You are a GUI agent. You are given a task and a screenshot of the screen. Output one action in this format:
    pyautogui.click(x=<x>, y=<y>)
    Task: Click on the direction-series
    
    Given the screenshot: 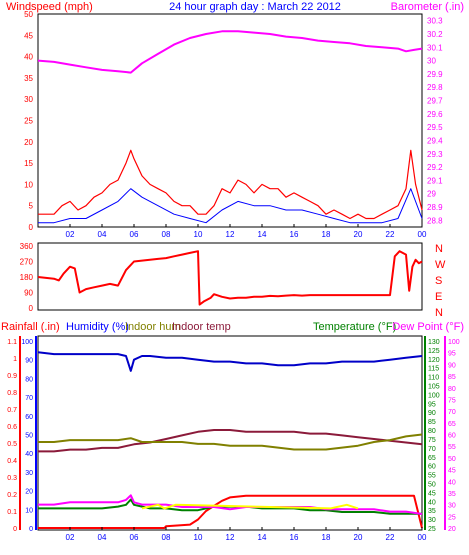 What is the action you would take?
    pyautogui.click(x=230, y=278)
    